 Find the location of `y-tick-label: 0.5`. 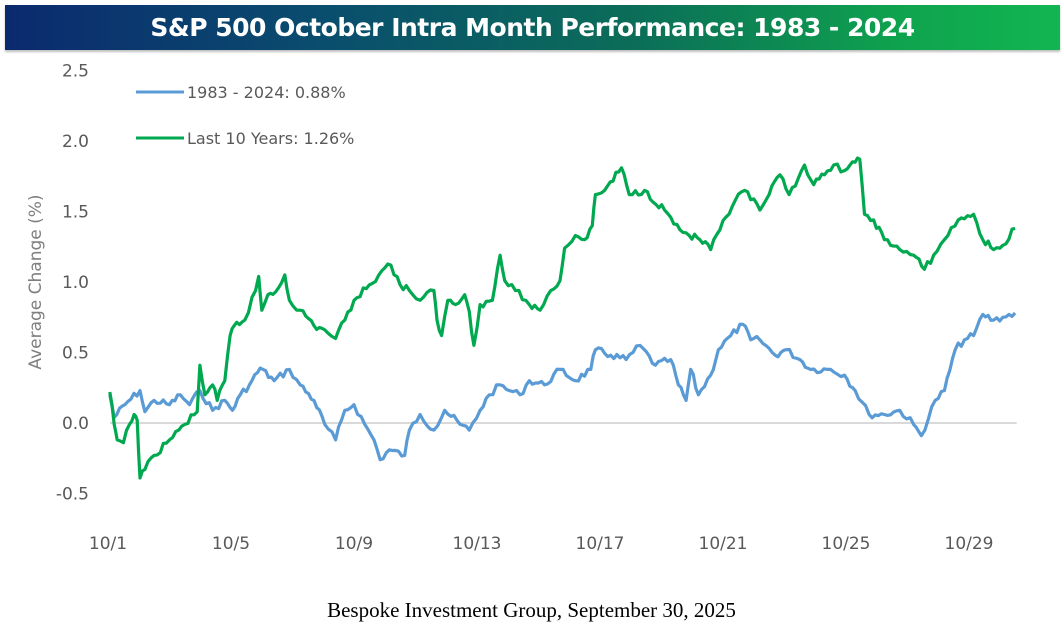

y-tick-label: 0.5 is located at coordinates (75, 354).